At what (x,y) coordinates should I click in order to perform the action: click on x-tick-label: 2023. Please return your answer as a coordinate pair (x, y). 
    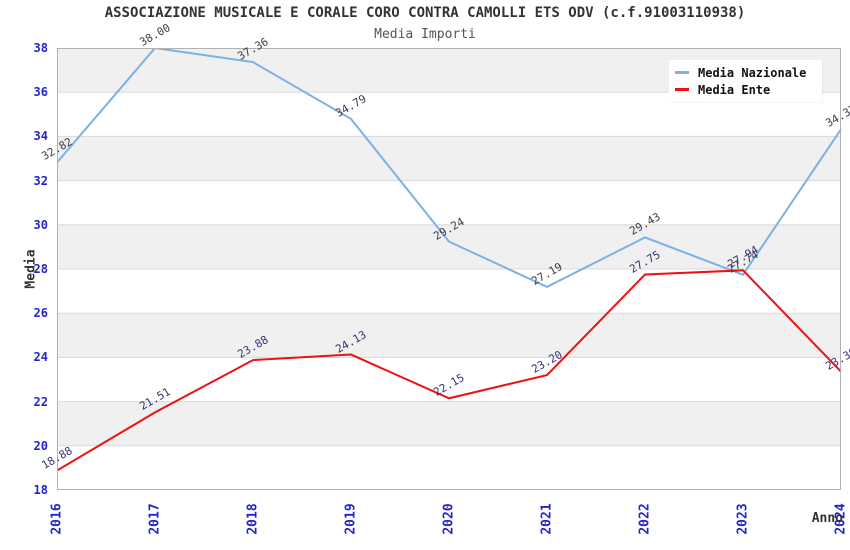
    Looking at the image, I should click on (743, 519).